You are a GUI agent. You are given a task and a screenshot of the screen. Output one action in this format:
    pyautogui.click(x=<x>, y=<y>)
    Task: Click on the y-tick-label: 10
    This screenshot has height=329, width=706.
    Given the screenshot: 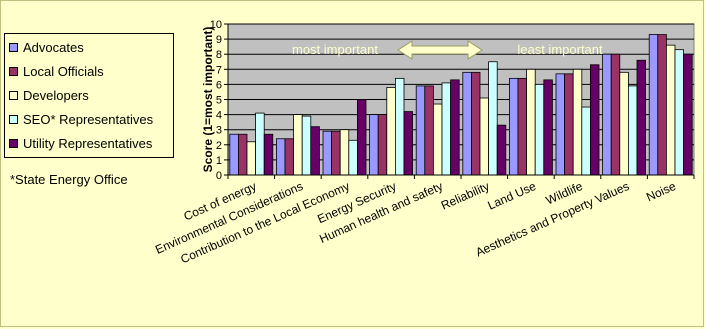 What is the action you would take?
    pyautogui.click(x=216, y=25)
    